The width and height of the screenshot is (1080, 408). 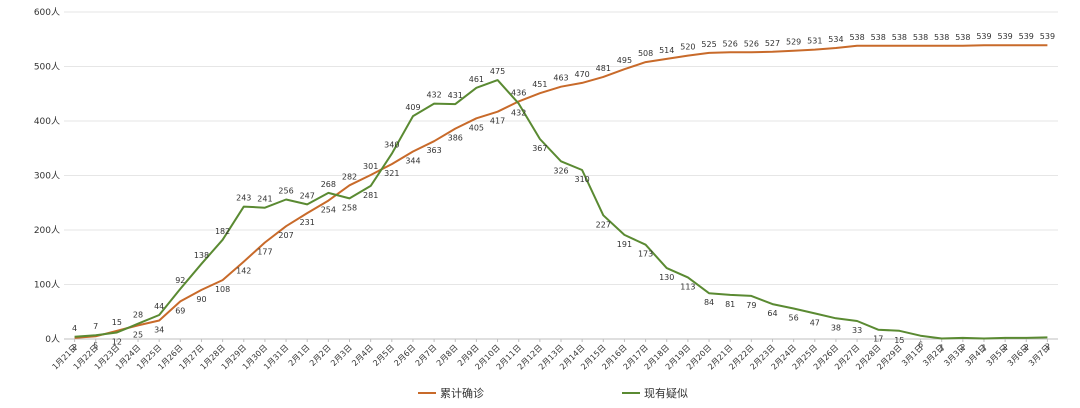 What do you see at coordinates (836, 327) in the screenshot?
I see `data-label: 38` at bounding box center [836, 327].